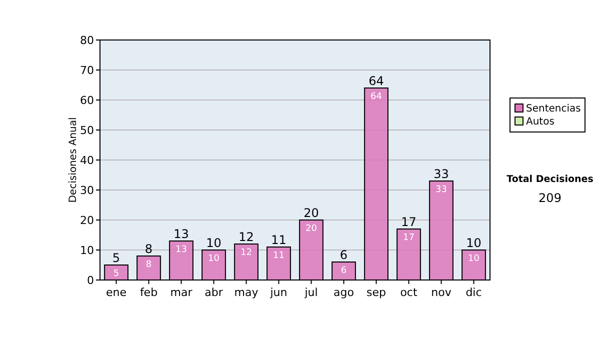 The width and height of the screenshot is (600, 340). I want to click on data-label: 6, so click(343, 271).